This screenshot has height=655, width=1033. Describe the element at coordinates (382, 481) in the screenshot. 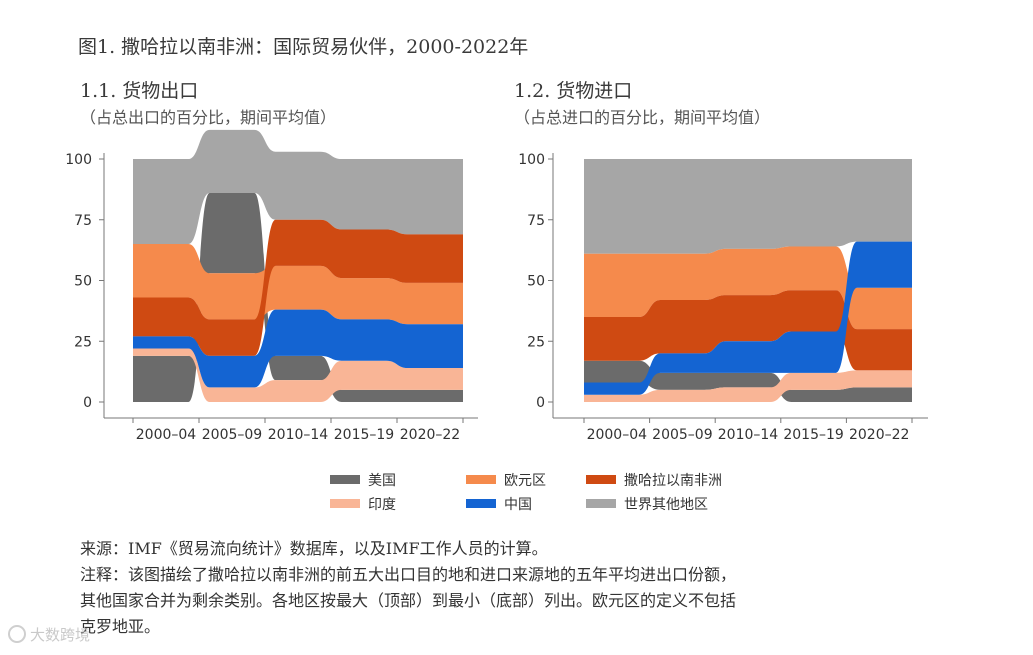

I see `legend-label-us: 美国` at that location.